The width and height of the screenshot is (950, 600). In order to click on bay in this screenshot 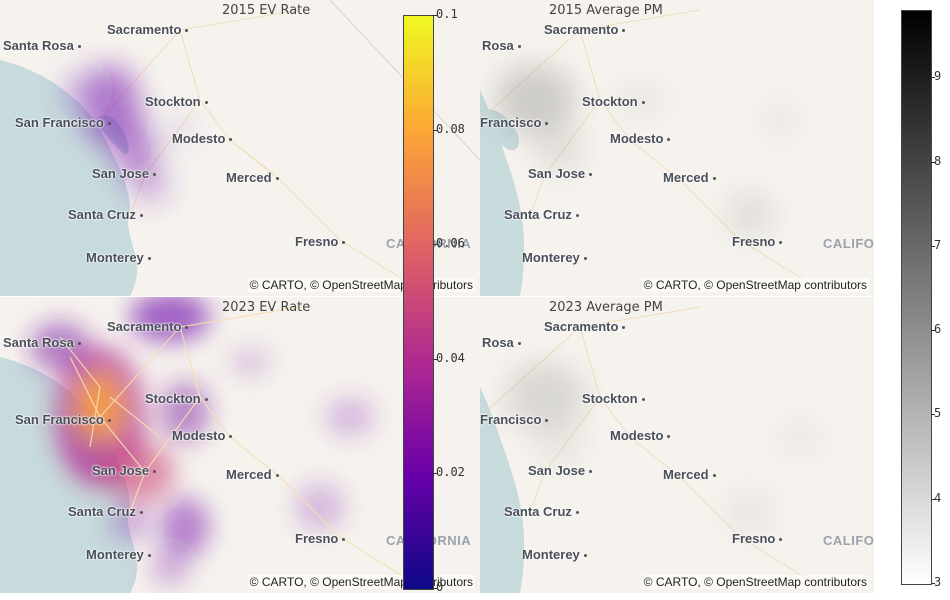, I will do `click(499, 129)`.